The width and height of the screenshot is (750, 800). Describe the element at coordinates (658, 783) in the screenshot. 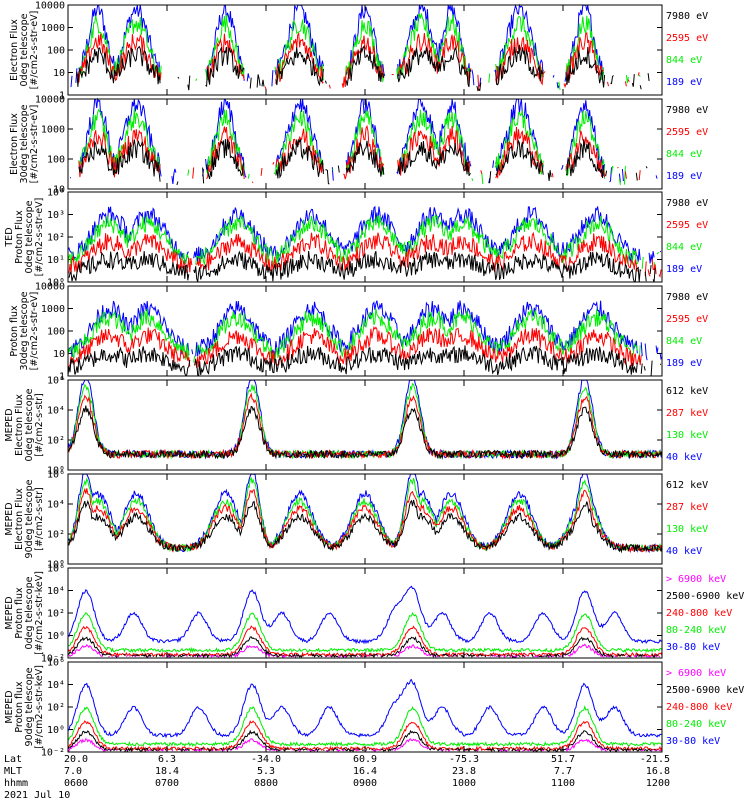

I see `x-tick-label-hhmm: 1200` at that location.